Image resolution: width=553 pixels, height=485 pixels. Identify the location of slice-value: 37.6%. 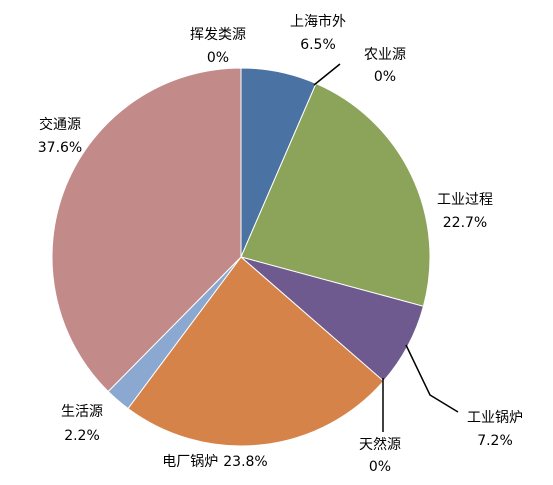
(60, 148).